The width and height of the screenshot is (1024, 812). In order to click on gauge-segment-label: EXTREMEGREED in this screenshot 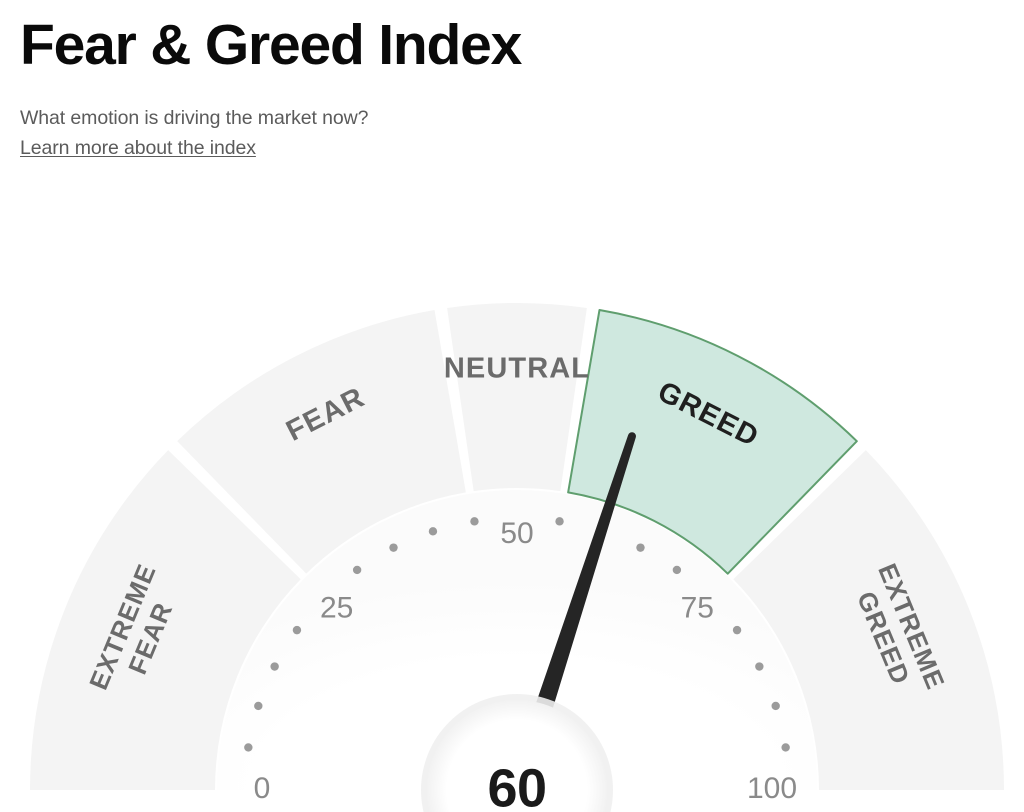, I will do `click(897, 632)`.